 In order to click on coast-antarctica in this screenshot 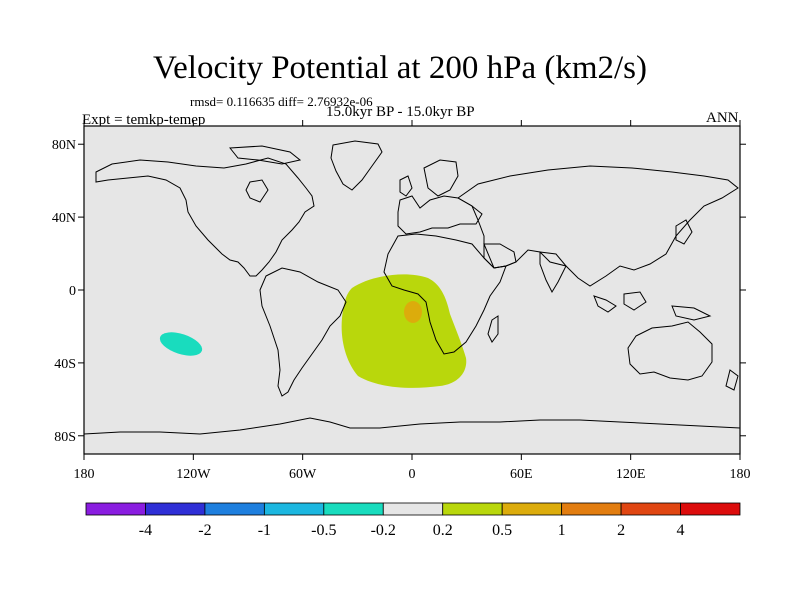, I will do `click(412, 426)`.